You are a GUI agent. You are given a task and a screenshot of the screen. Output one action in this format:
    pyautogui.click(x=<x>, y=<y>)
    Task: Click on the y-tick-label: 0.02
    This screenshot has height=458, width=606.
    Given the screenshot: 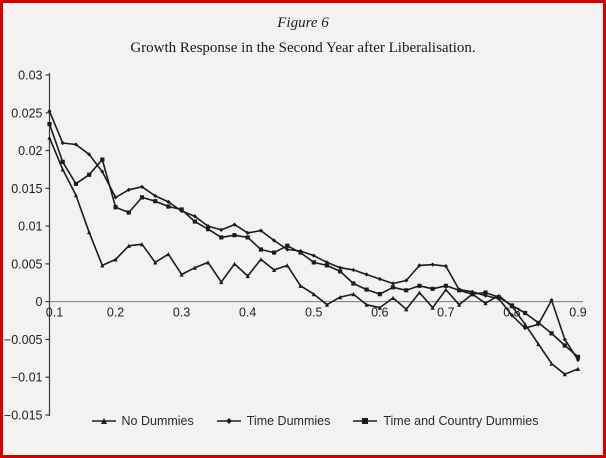 What is the action you would take?
    pyautogui.click(x=30, y=151)
    